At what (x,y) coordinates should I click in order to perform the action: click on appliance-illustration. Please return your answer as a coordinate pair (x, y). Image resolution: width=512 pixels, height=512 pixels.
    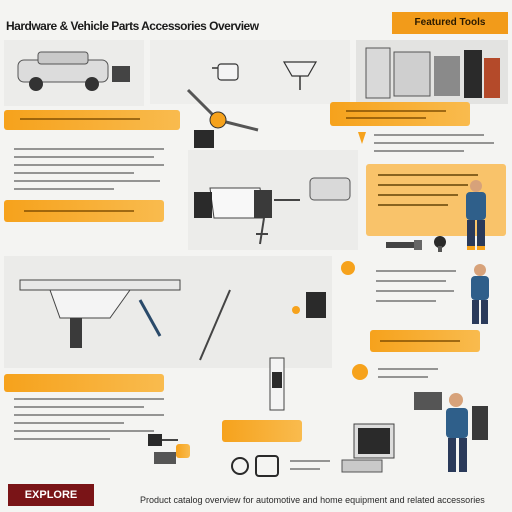
    Looking at the image, I should click on (432, 73).